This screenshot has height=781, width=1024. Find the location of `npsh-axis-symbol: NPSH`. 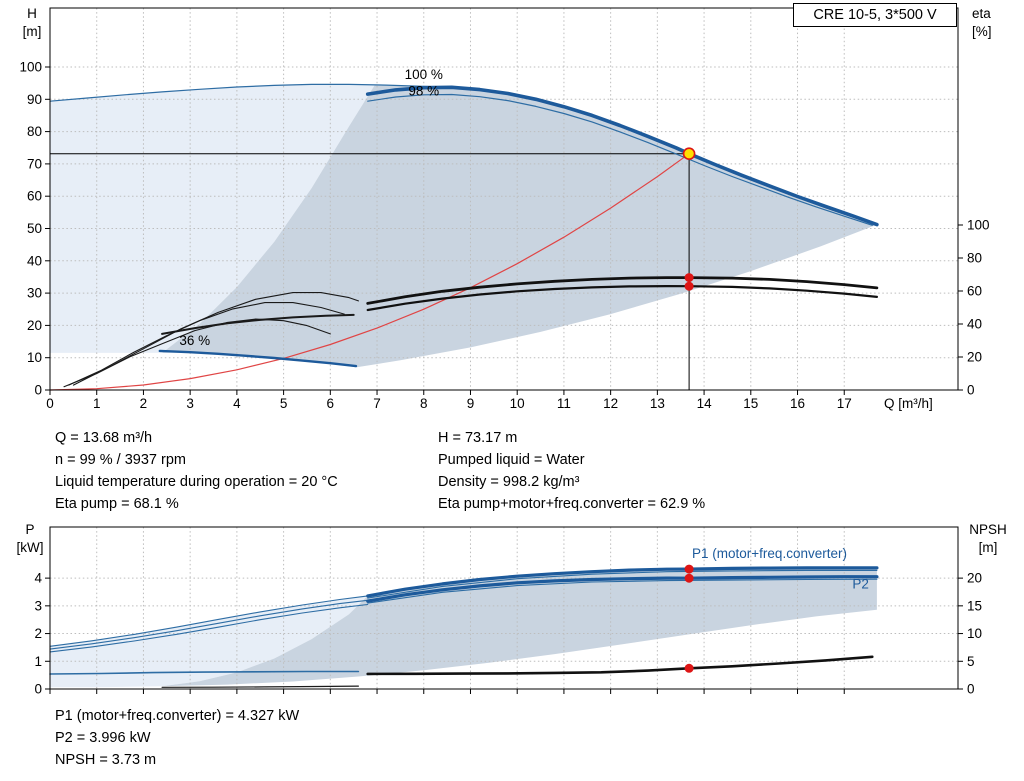

npsh-axis-symbol: NPSH is located at coordinates (988, 529).